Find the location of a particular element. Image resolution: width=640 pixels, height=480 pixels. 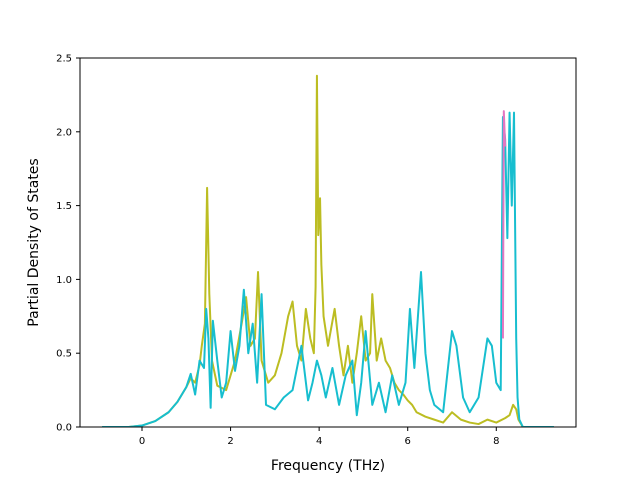

y-tick-label: 1.5 is located at coordinates (64, 206).